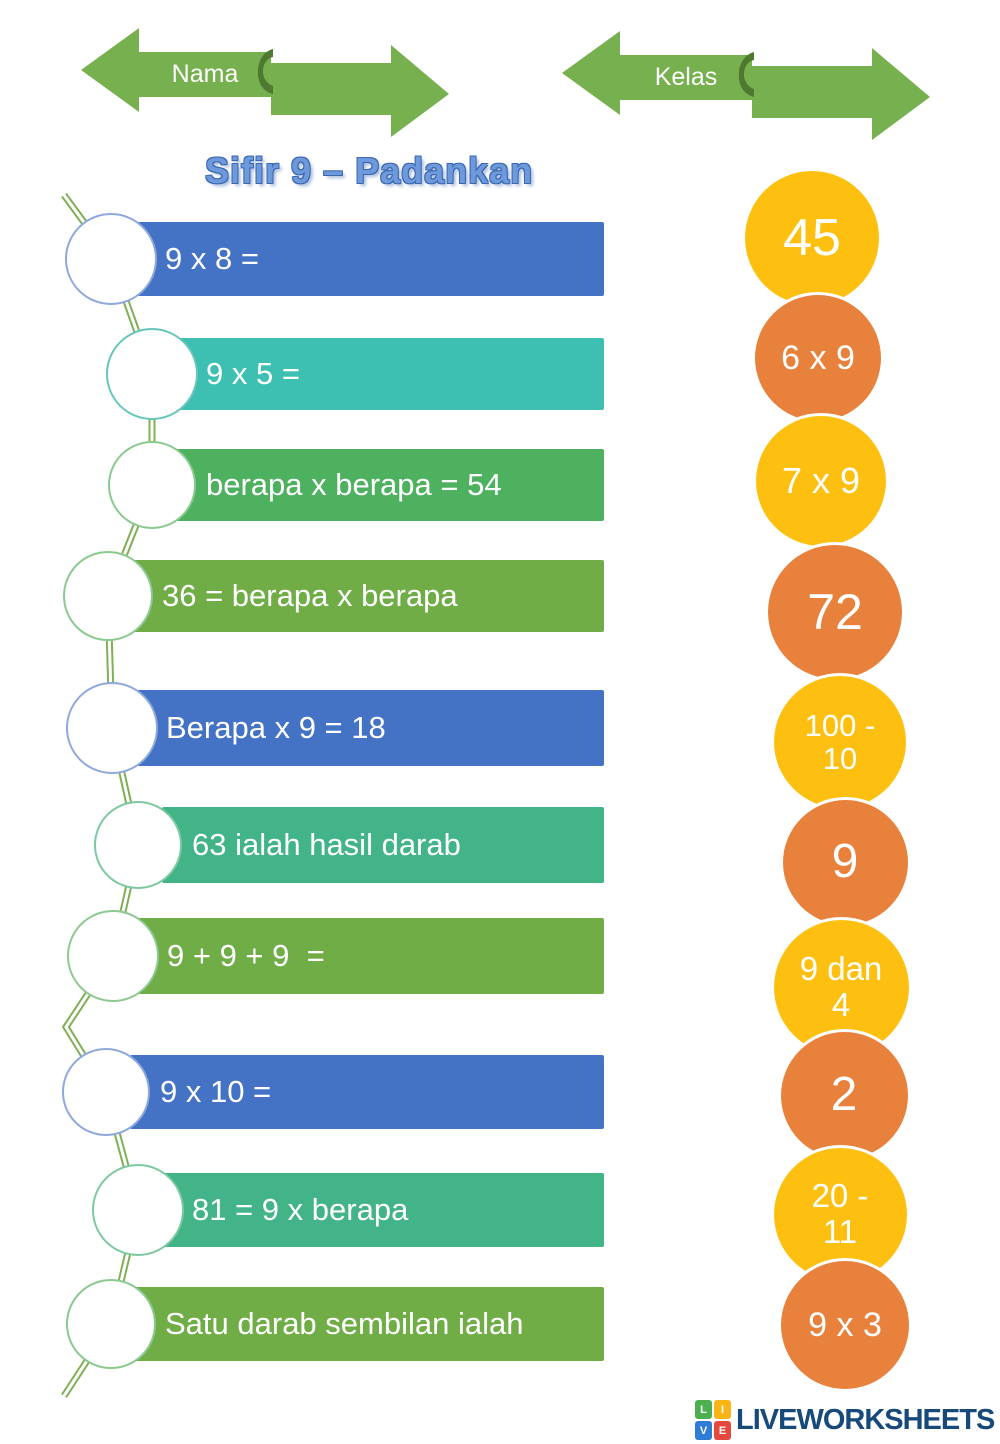 The height and width of the screenshot is (1444, 1000). I want to click on question-bar: Berapa x 9 = 18, so click(370, 728).